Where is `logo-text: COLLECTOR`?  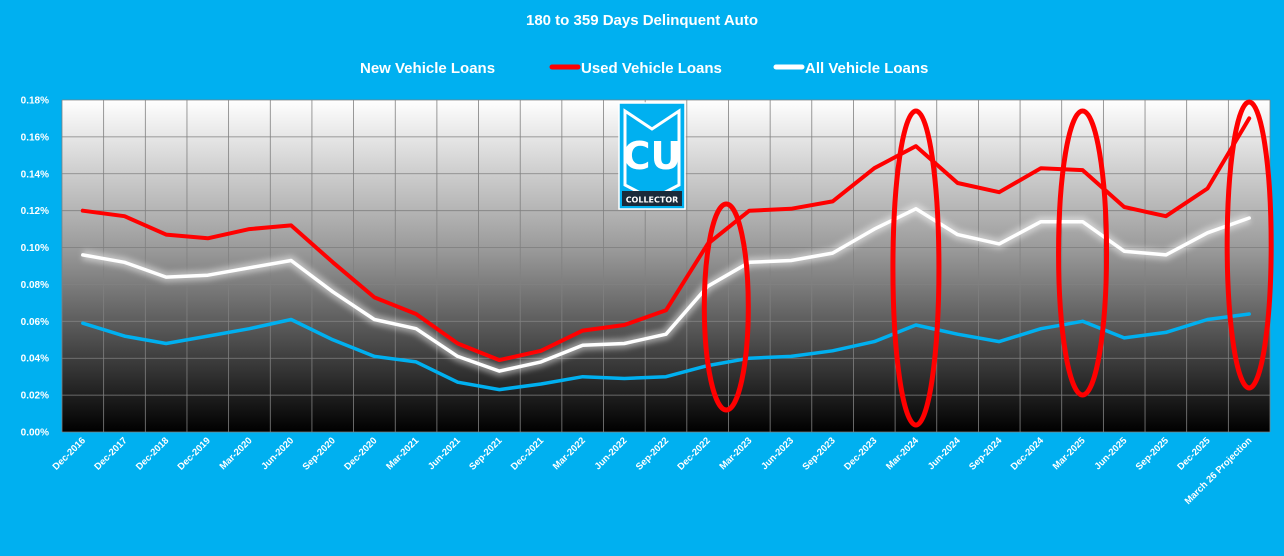 logo-text: COLLECTOR is located at coordinates (652, 200).